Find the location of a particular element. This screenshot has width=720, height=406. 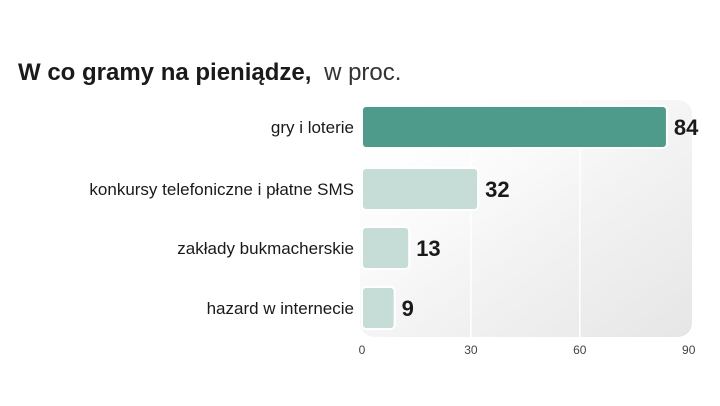

tick-label: 30 is located at coordinates (471, 350).